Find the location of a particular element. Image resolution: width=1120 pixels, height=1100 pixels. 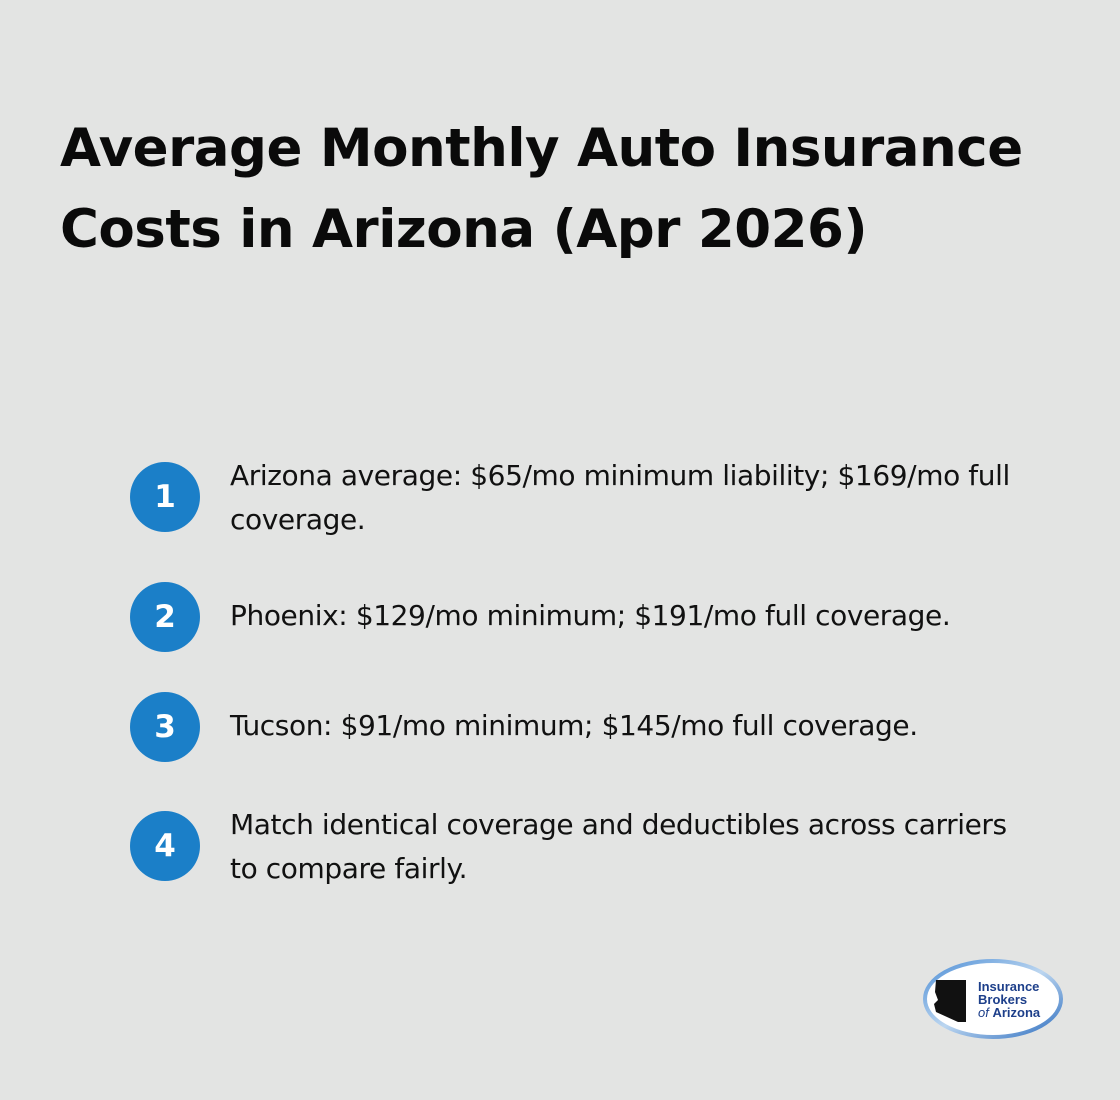

number-badge: 1 is located at coordinates (165, 497).